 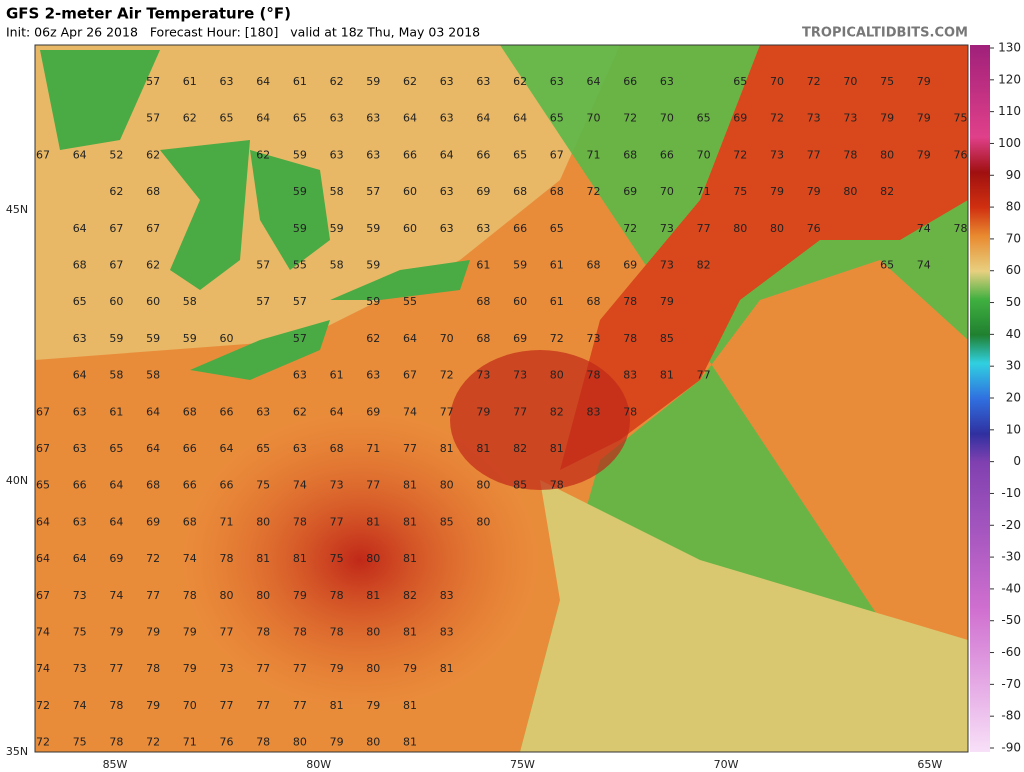 What do you see at coordinates (1011, 588) in the screenshot?
I see `colorbar-label: -40` at bounding box center [1011, 588].